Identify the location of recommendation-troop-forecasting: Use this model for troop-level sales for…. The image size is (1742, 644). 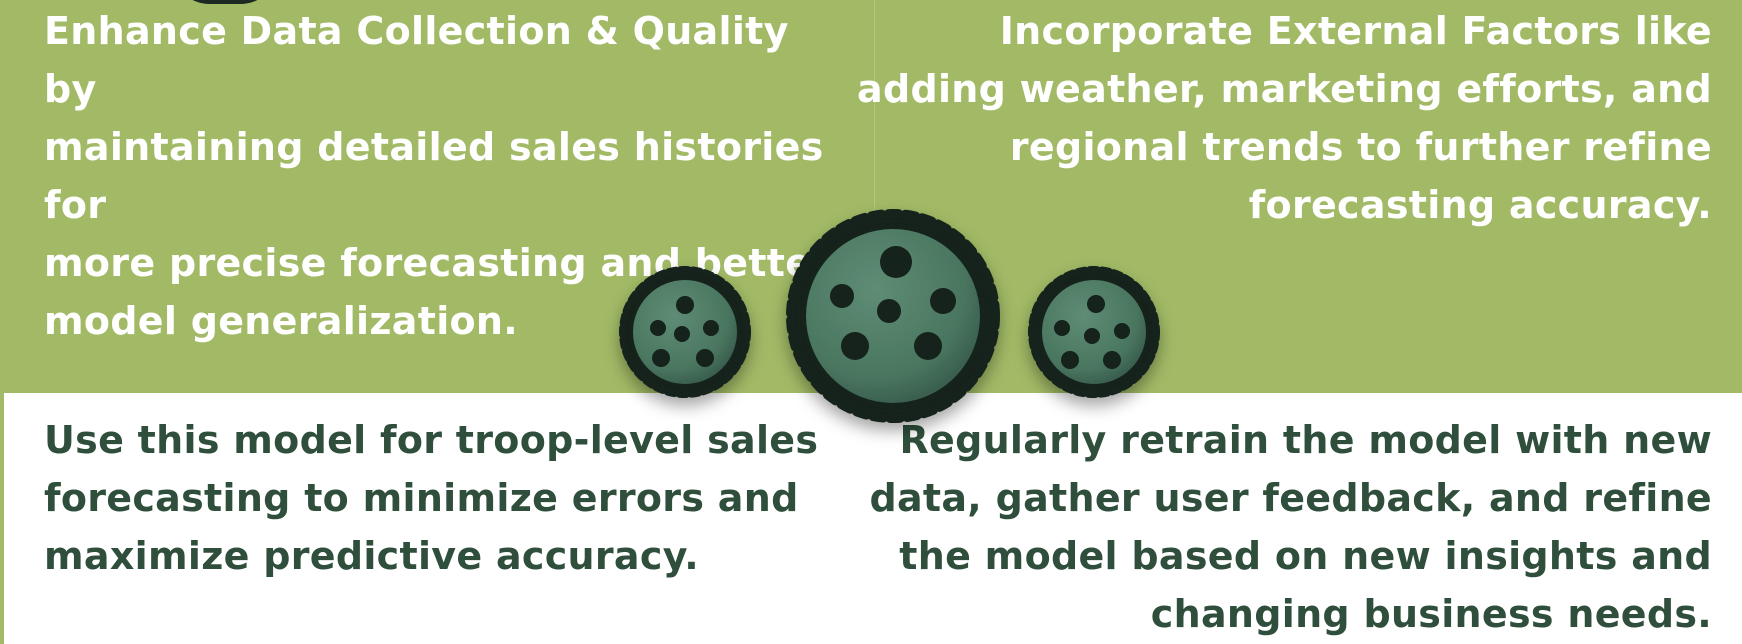
(431, 498).